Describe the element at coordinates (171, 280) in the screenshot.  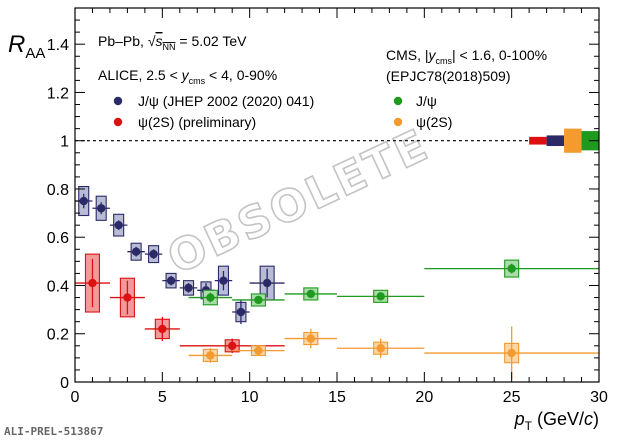
I see `marker-s0-p5` at that location.